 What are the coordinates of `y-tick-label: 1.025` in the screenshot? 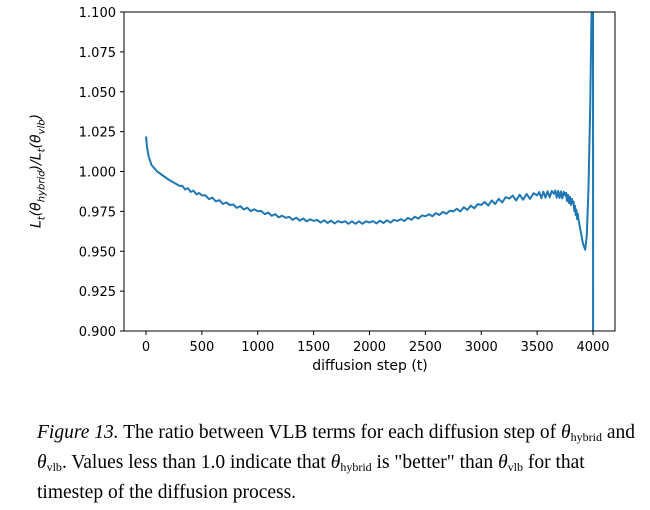 It's located at (97, 133).